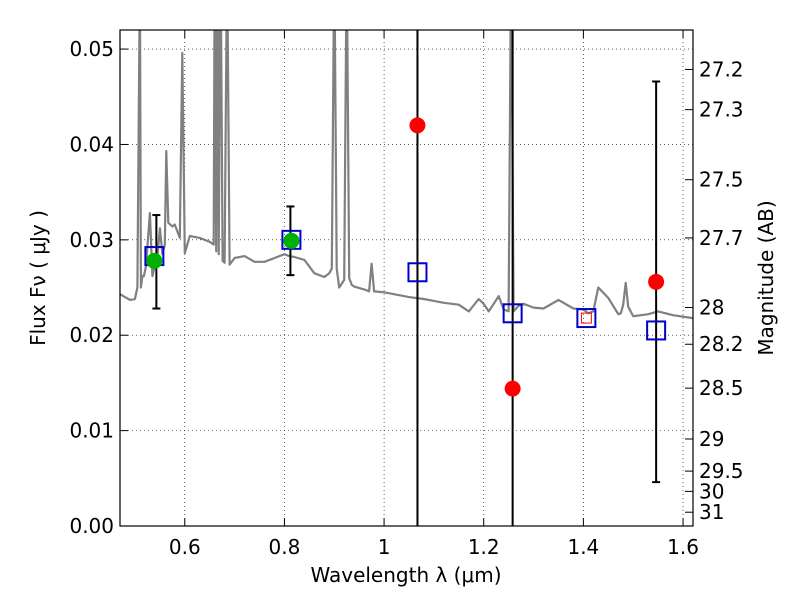 The height and width of the screenshot is (600, 800). What do you see at coordinates (38, 278) in the screenshot?
I see `y-axis-title: Flux Fν ( μJy )` at bounding box center [38, 278].